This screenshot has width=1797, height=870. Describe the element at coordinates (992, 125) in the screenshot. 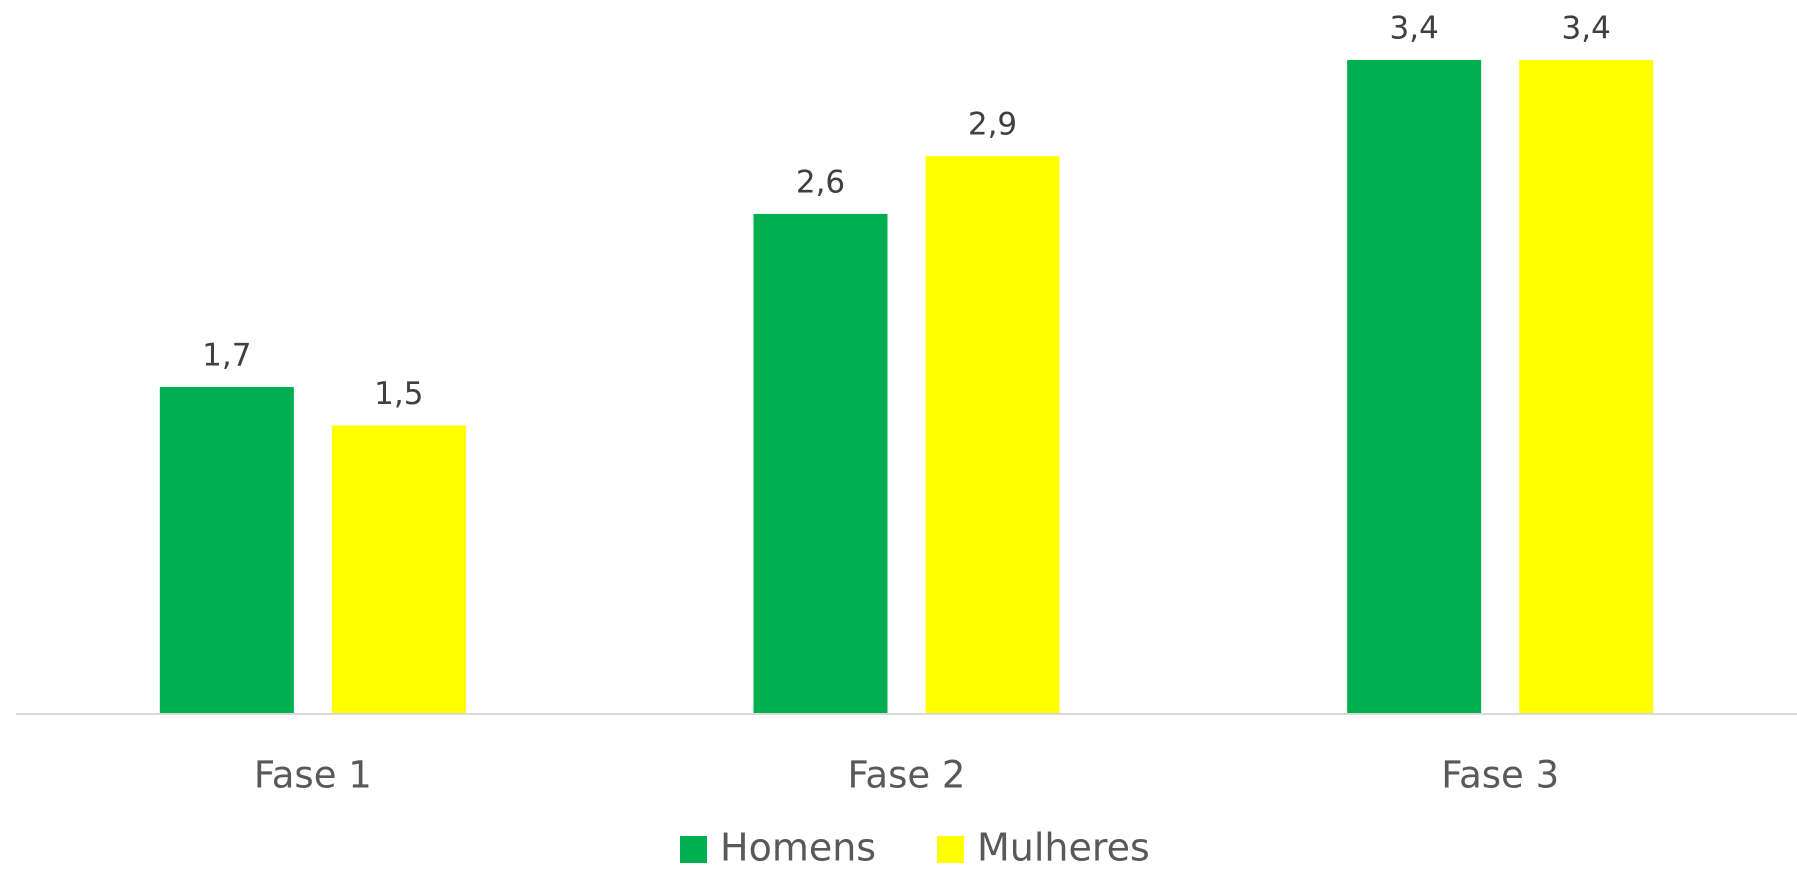

I see `value-label: 2,9` at that location.